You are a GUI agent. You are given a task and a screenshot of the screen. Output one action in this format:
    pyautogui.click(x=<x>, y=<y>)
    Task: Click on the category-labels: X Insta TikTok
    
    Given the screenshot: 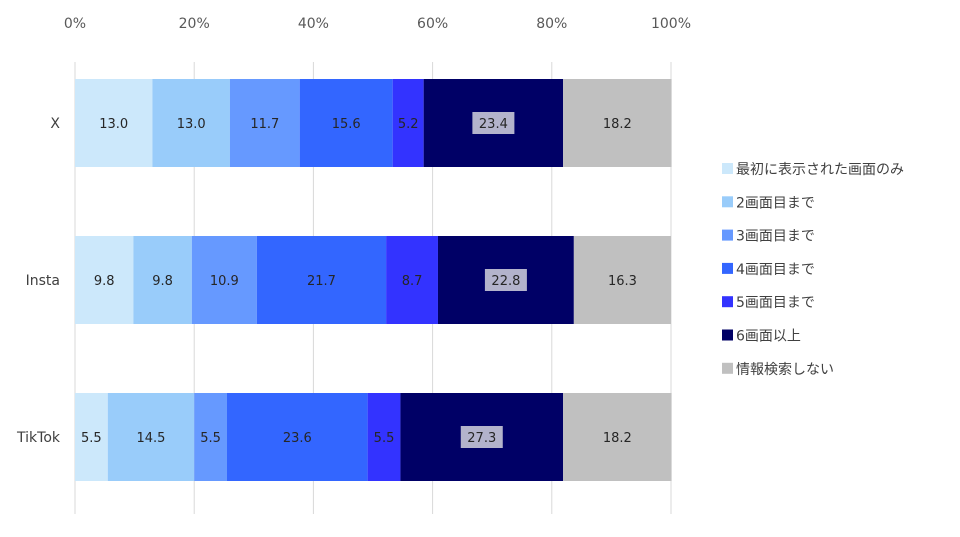 What is the action you would take?
    pyautogui.click(x=38, y=281)
    